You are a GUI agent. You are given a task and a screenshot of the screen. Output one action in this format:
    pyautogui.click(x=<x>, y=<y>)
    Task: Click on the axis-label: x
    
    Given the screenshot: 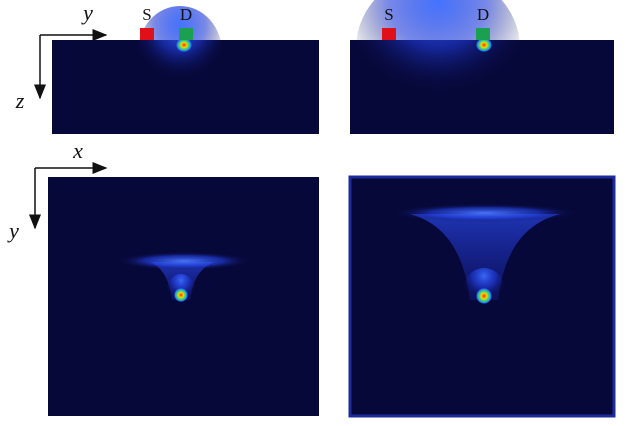 What is the action you would take?
    pyautogui.click(x=77, y=150)
    